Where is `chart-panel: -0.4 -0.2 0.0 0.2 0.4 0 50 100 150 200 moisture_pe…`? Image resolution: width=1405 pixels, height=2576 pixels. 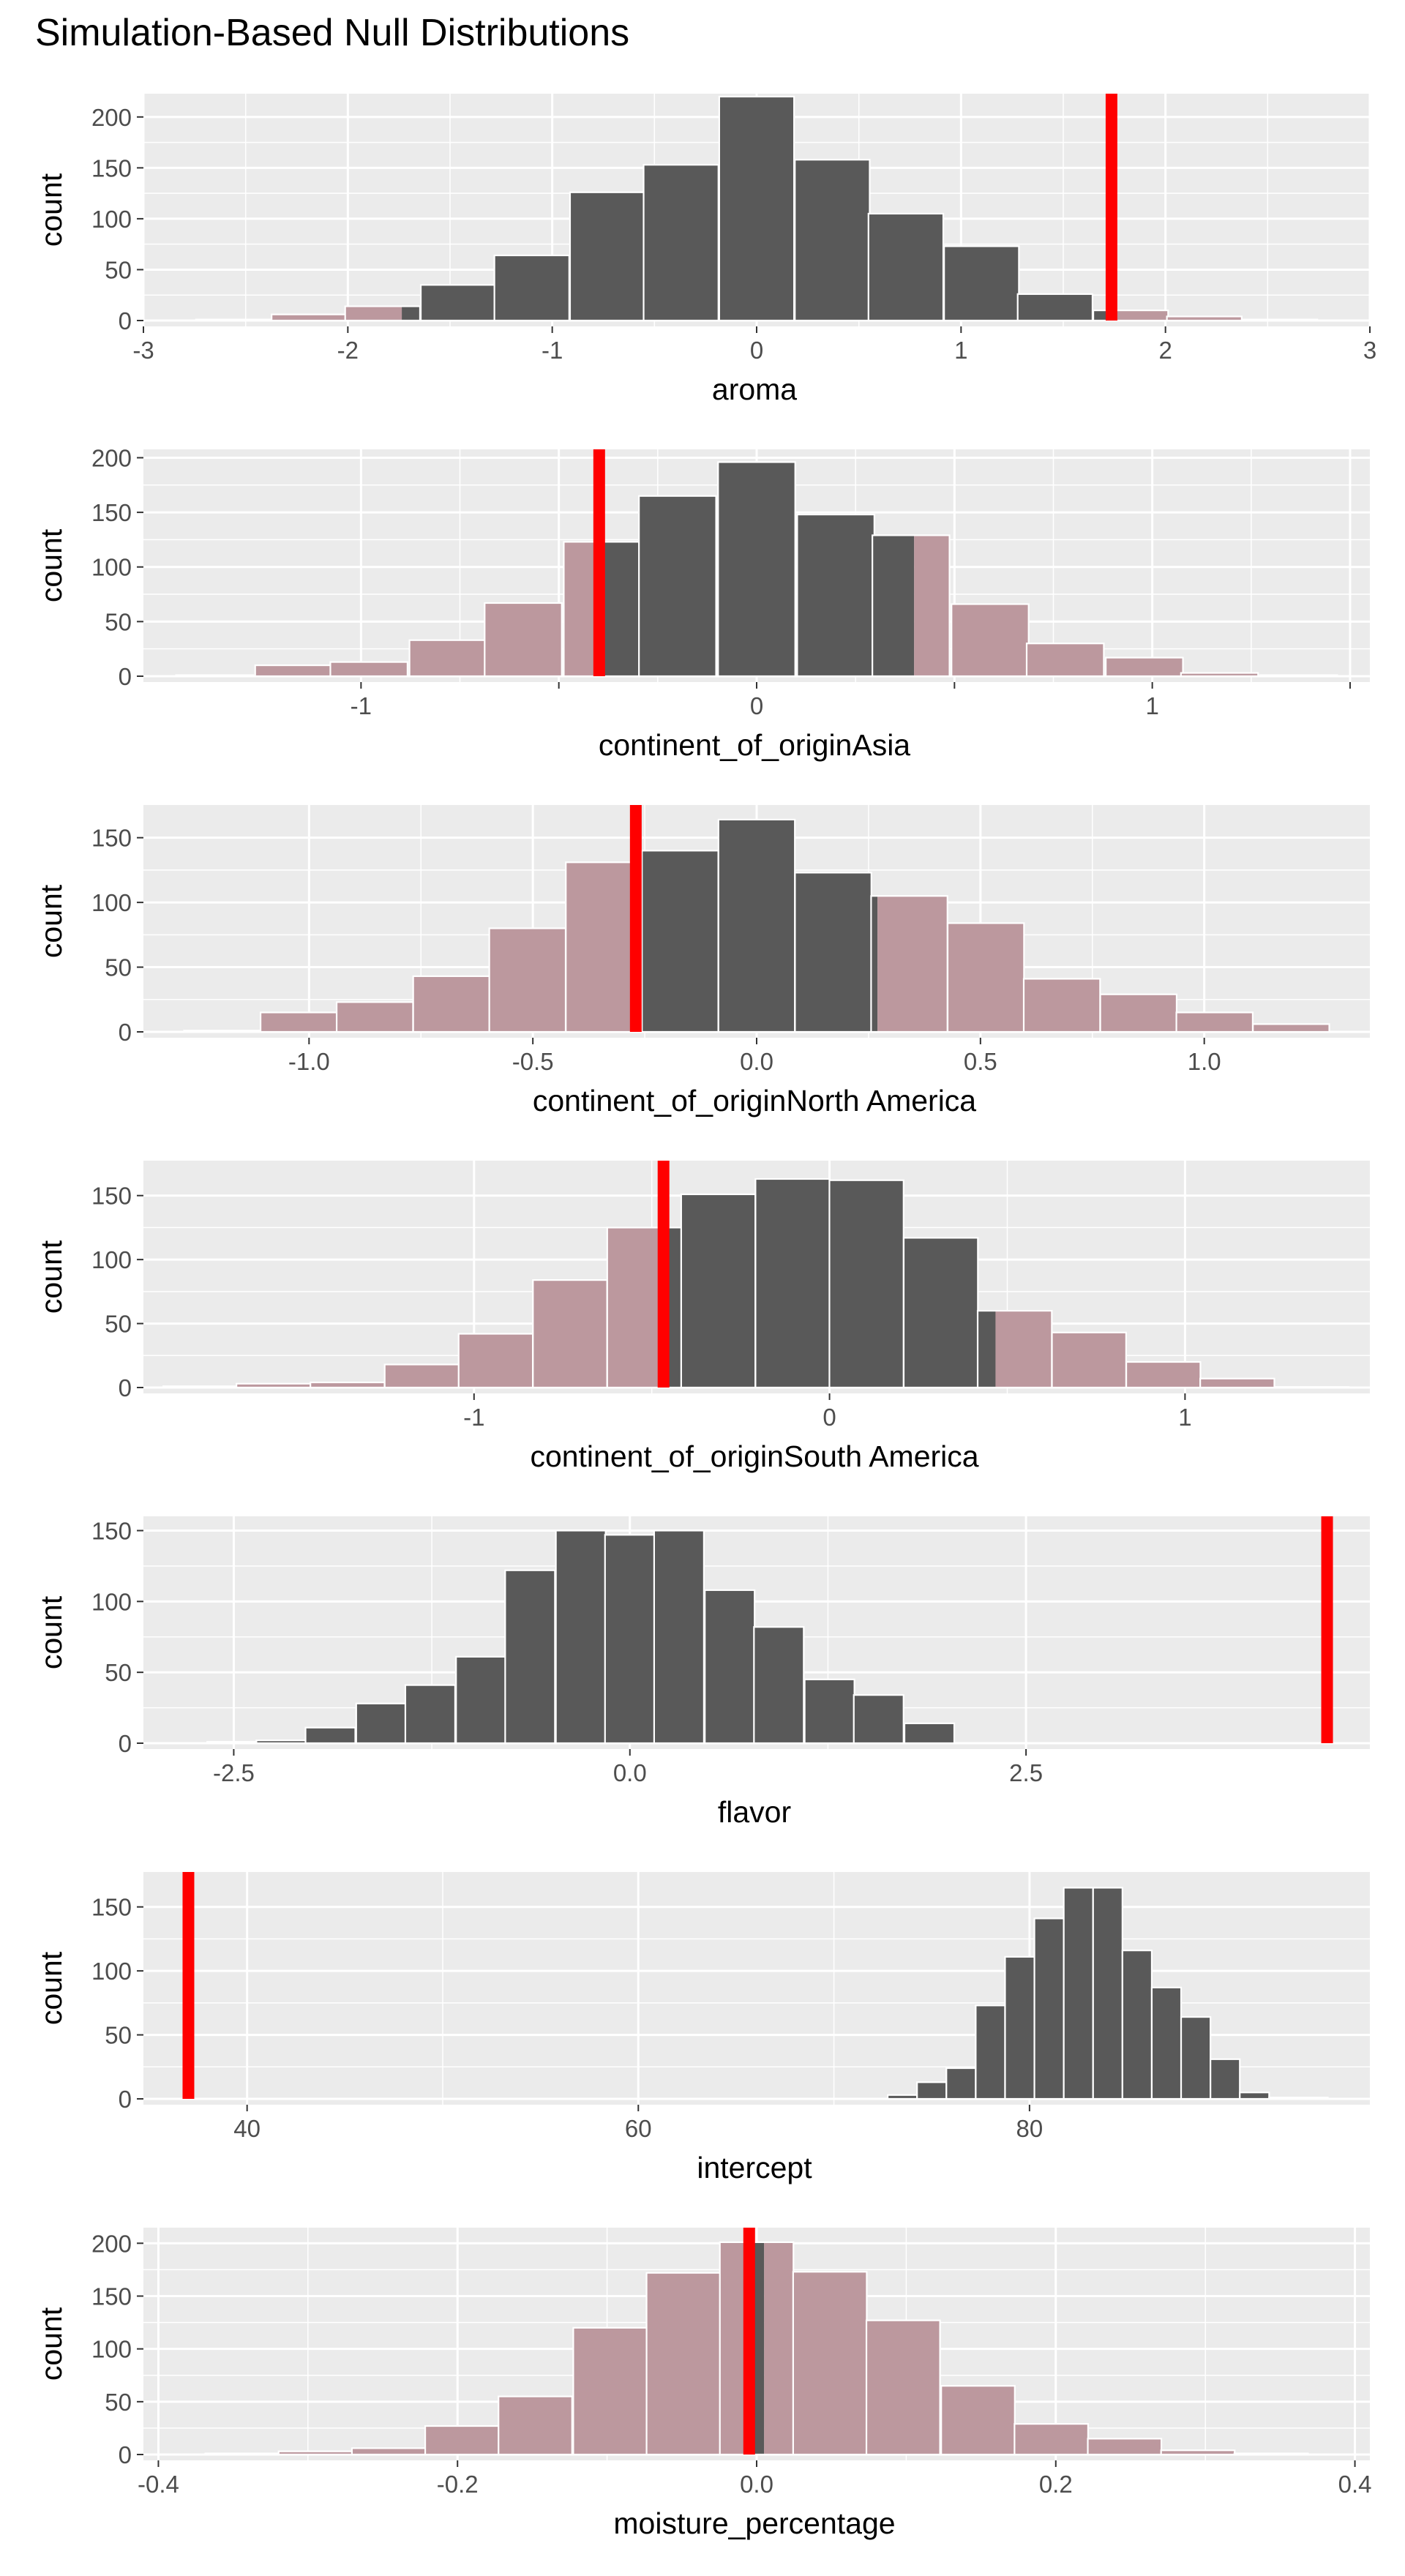
chart-panel: -0.4 -0.2 0.0 0.2 0.4 0 50 100 150 200 moisture_pe… is located at coordinates (702, 2384).